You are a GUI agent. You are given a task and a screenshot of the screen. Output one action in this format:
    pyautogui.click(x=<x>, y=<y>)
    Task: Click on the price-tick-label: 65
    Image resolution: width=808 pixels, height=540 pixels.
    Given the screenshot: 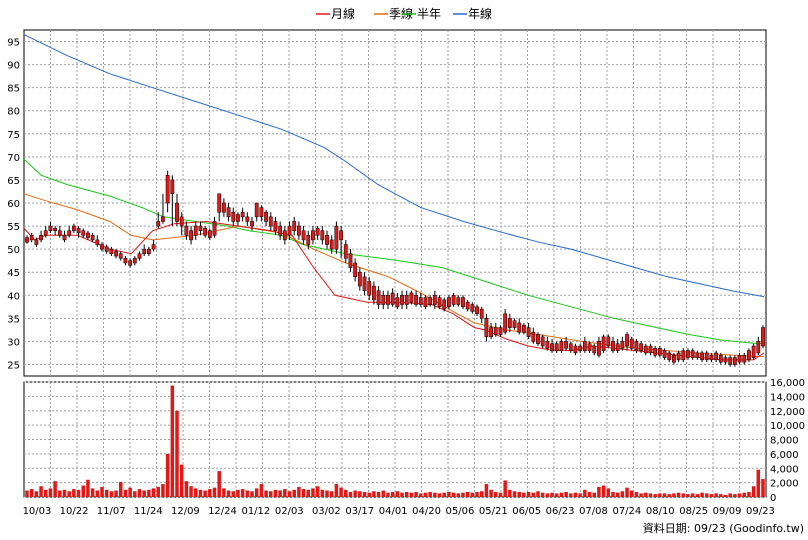 What is the action you would take?
    pyautogui.click(x=13, y=181)
    